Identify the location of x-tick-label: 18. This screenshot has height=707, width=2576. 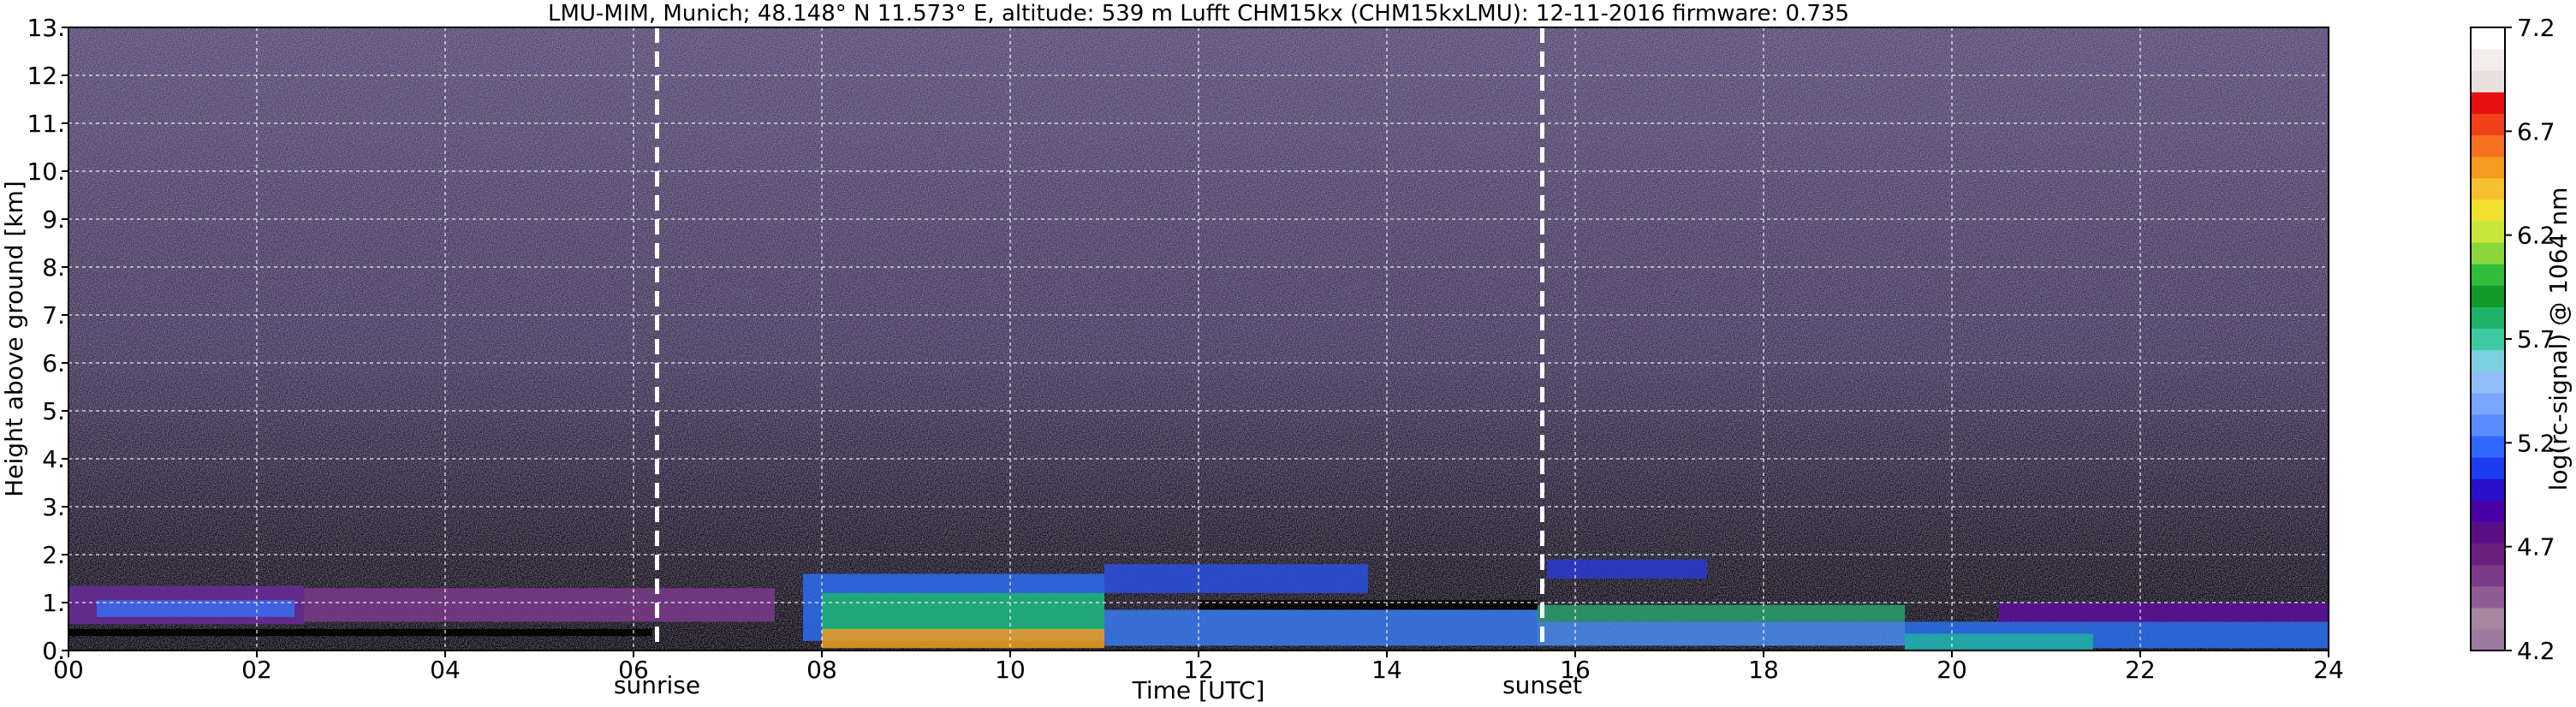
(1764, 670).